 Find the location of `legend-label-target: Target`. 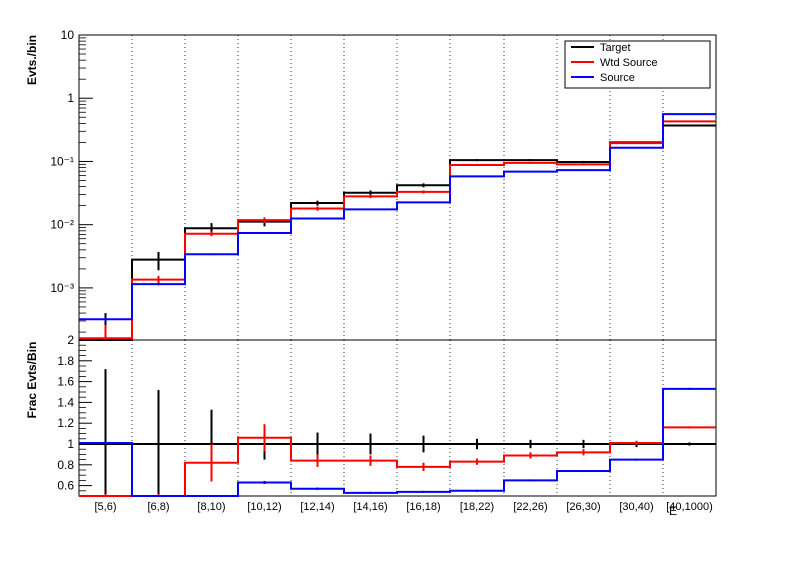

legend-label-target: Target is located at coordinates (615, 48).